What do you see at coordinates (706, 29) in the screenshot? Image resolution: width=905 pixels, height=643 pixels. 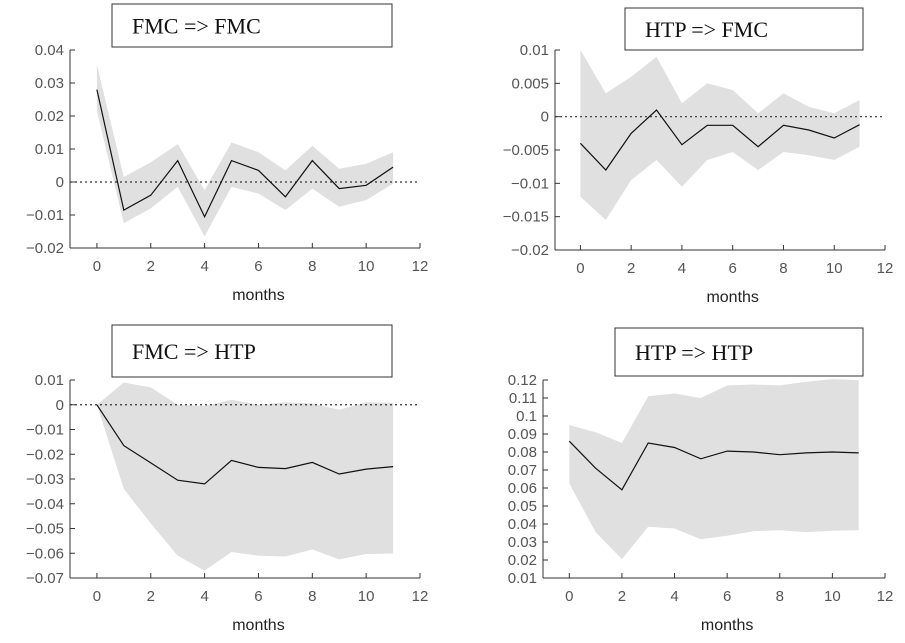 I see `panel-title: HTP => FMC` at bounding box center [706, 29].